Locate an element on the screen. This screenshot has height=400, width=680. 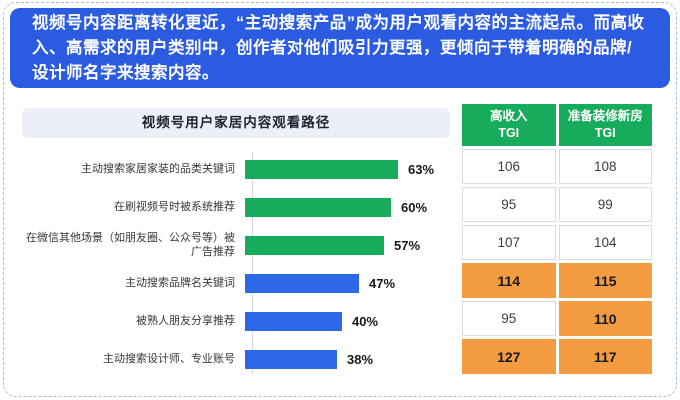
bar-category-label: 在微信其他场景（如朋友圈、公众号等）被广告推荐 is located at coordinates (130, 244).